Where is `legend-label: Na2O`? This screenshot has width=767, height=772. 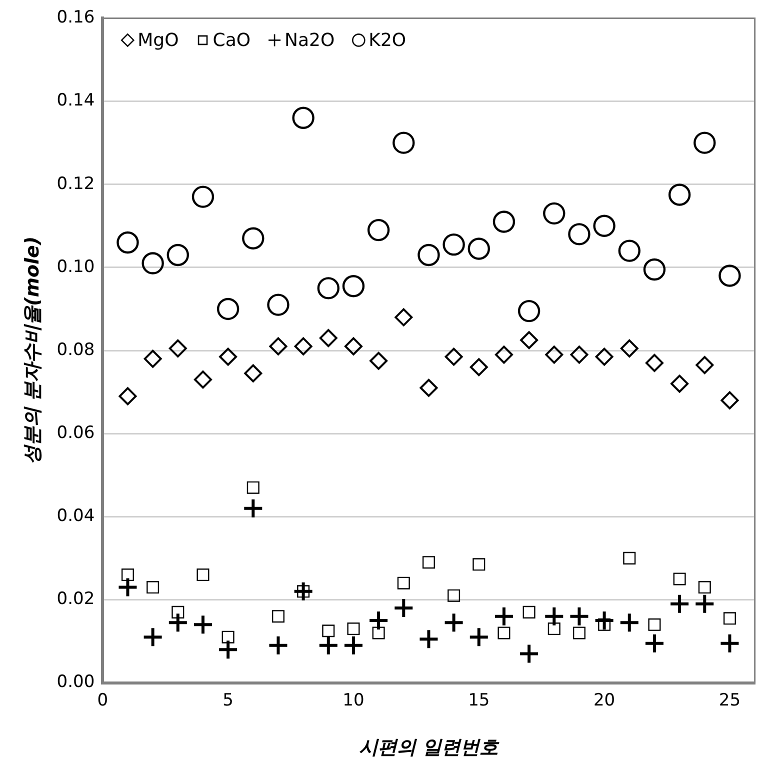 legend-label: Na2O is located at coordinates (309, 40).